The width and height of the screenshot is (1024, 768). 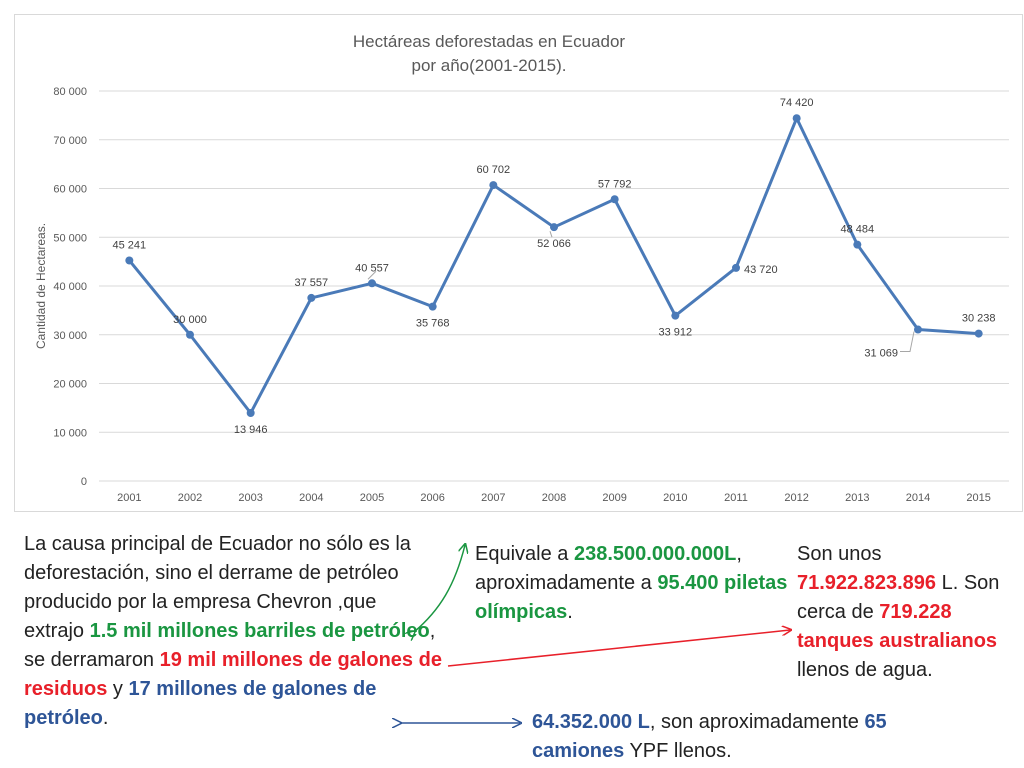 What do you see at coordinates (190, 498) in the screenshot?
I see `x-tick-label: 2002` at bounding box center [190, 498].